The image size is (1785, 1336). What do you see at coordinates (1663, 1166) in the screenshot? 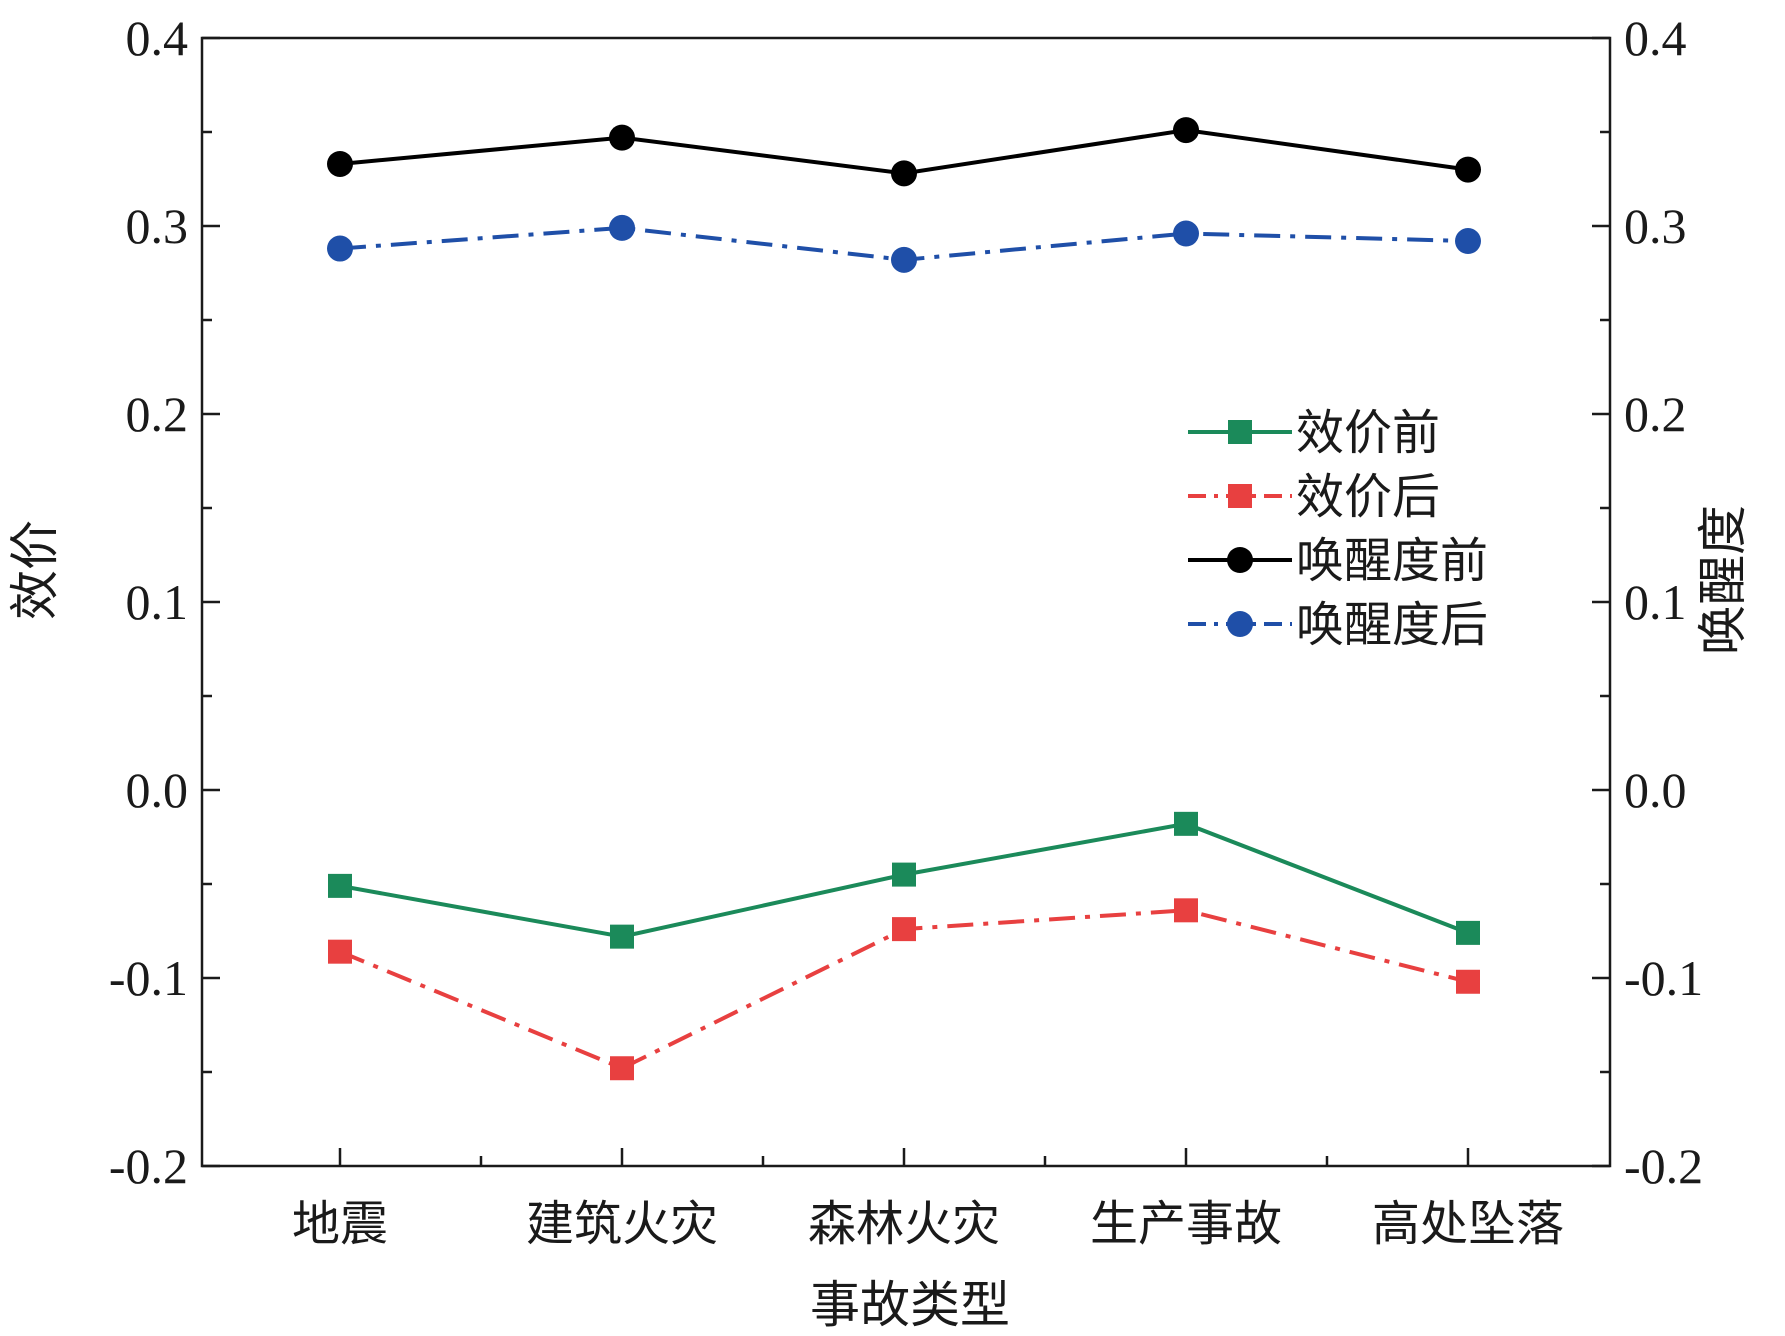
I see `right-tick-label: -0.2` at bounding box center [1663, 1166].